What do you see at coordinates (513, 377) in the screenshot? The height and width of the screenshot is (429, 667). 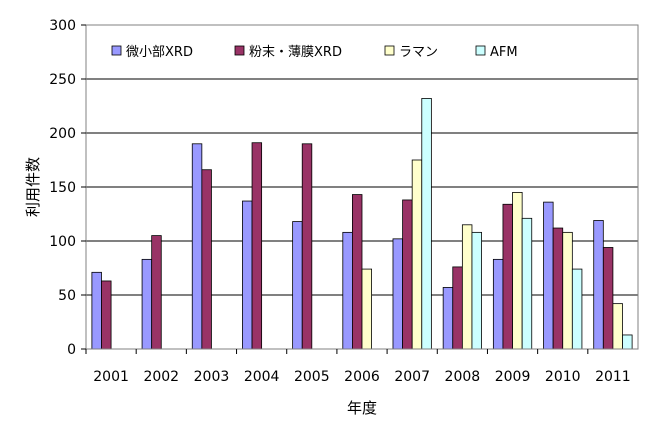 I see `x-tick-label: 2009` at bounding box center [513, 377].